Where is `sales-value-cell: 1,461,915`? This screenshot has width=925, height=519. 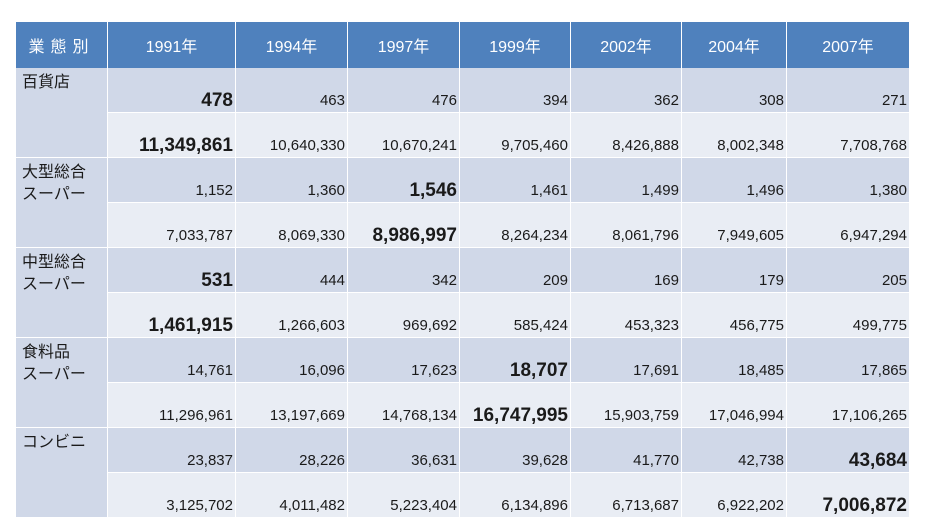
sales-value-cell: 1,461,915 is located at coordinates (172, 315).